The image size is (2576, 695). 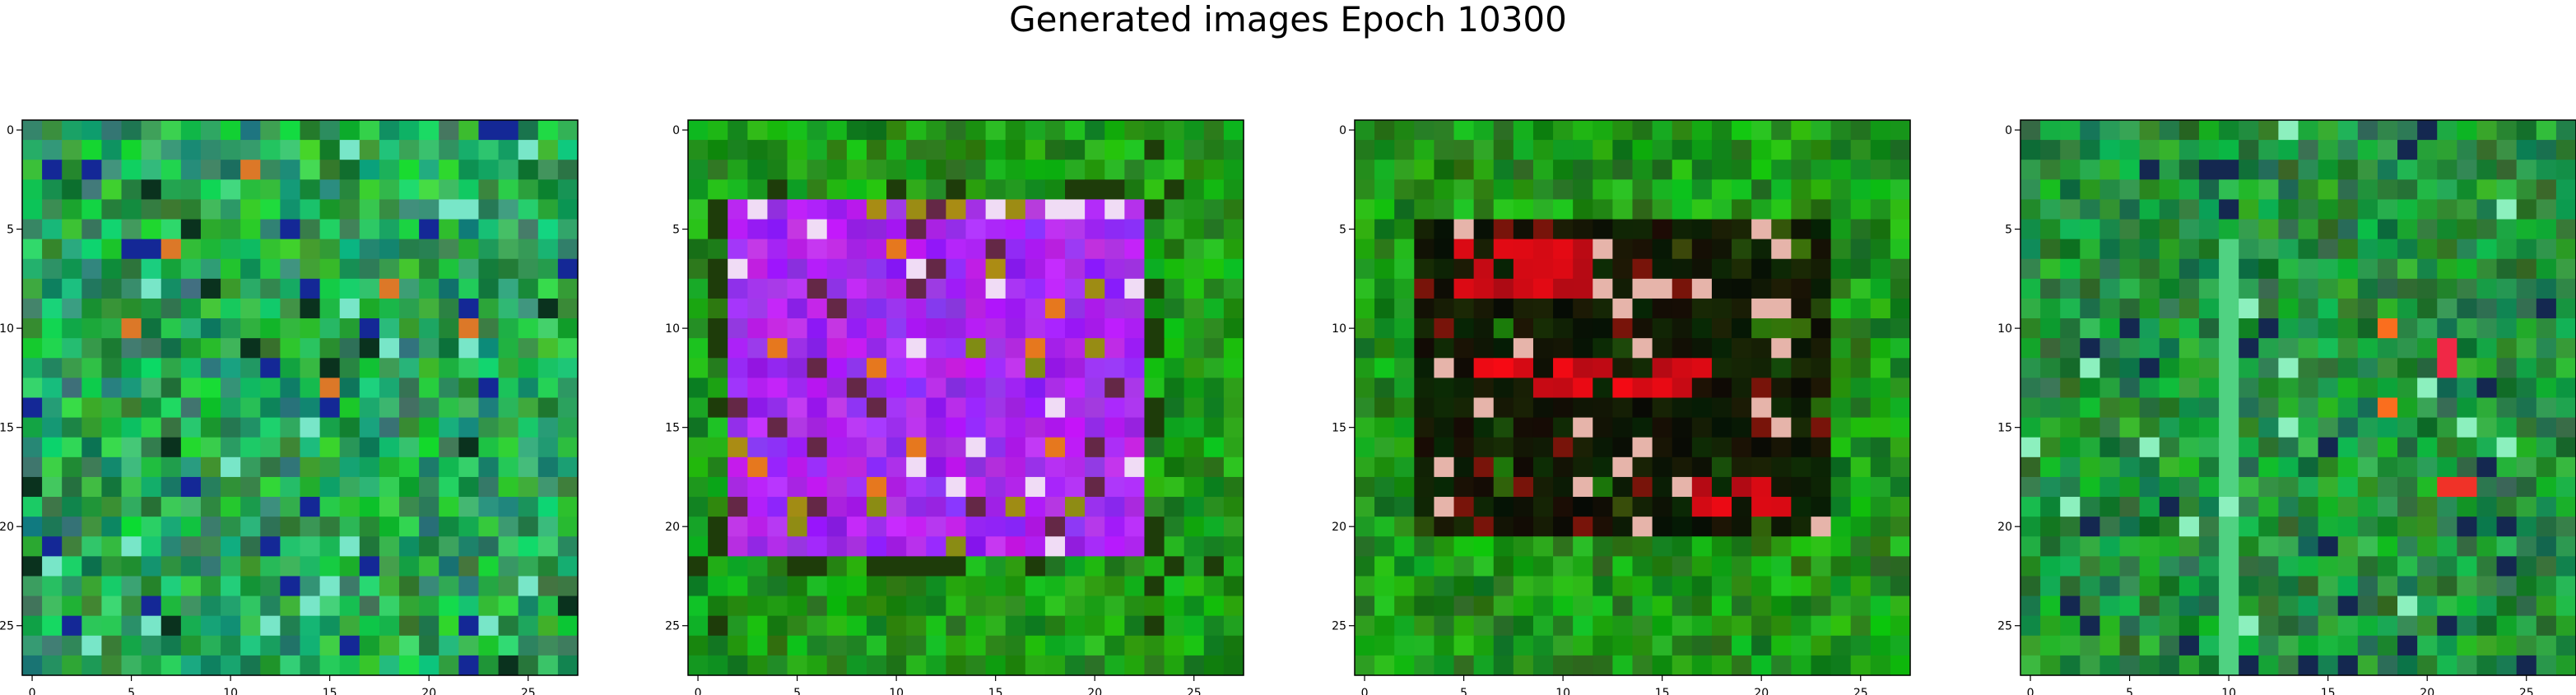 I want to click on x-tick-label: 15, so click(x=330, y=691).